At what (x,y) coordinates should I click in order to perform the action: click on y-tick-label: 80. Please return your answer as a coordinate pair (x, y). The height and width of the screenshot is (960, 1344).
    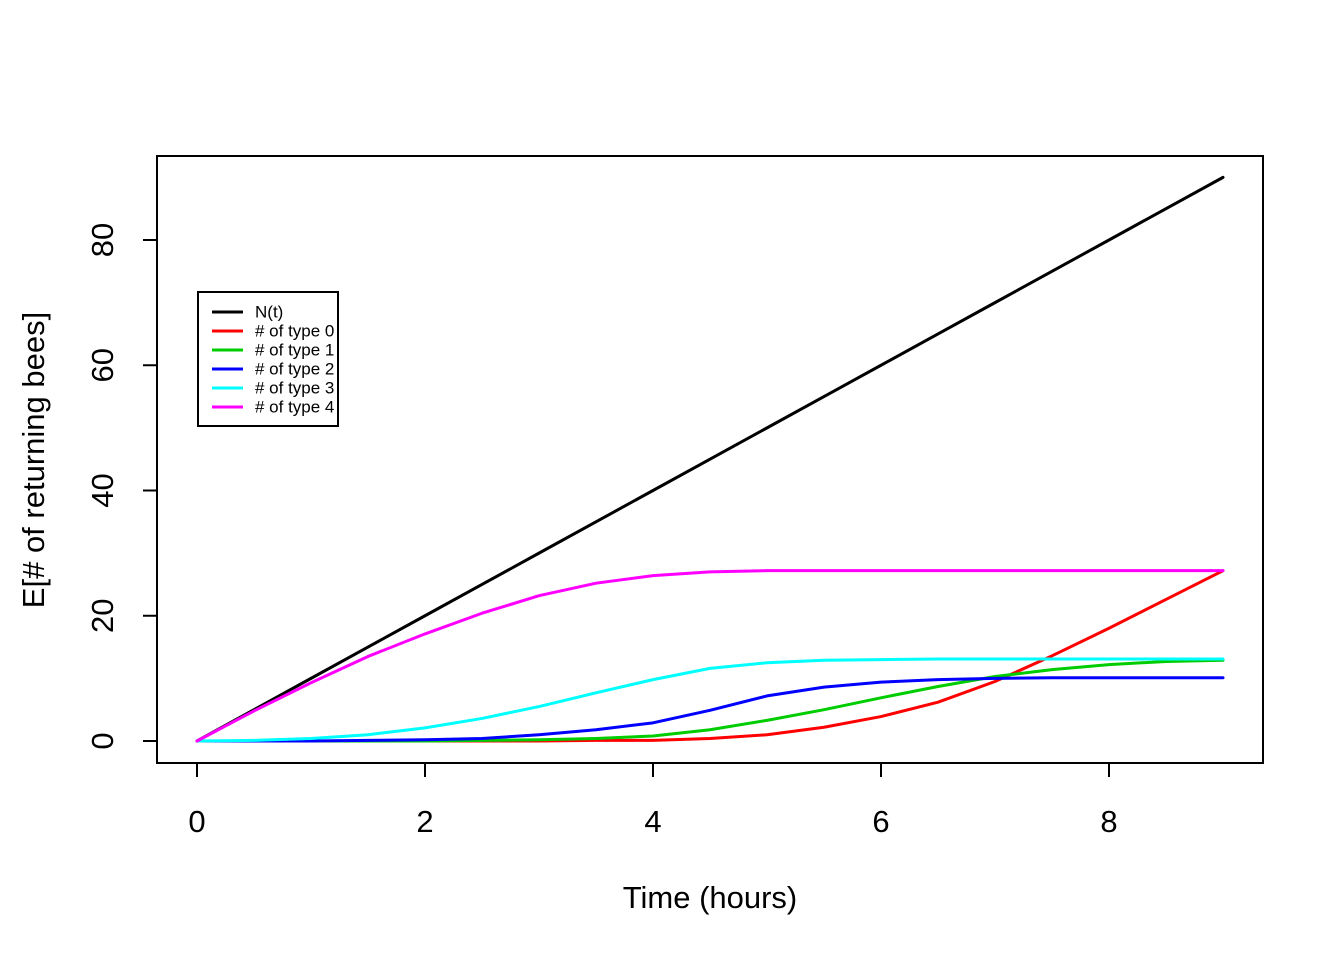
    Looking at the image, I should click on (102, 240).